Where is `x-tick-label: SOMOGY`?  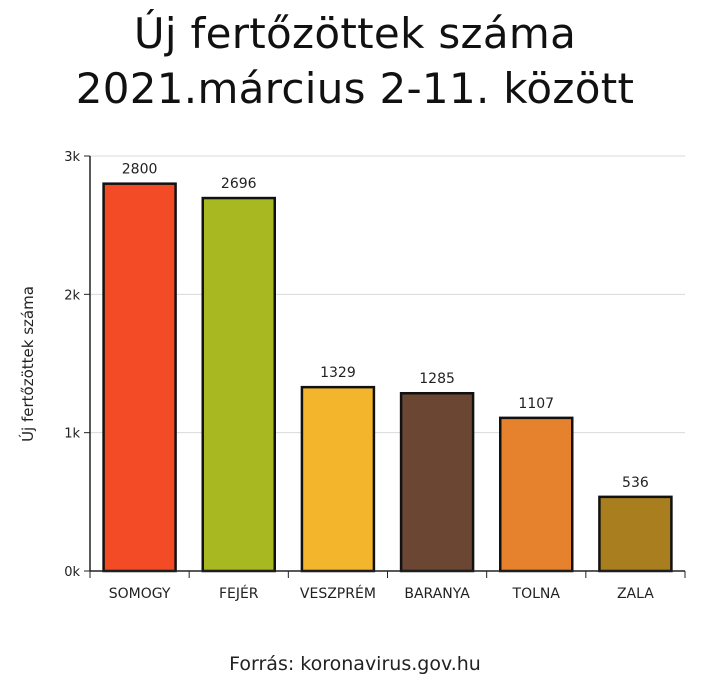
x-tick-label: SOMOGY is located at coordinates (140, 594).